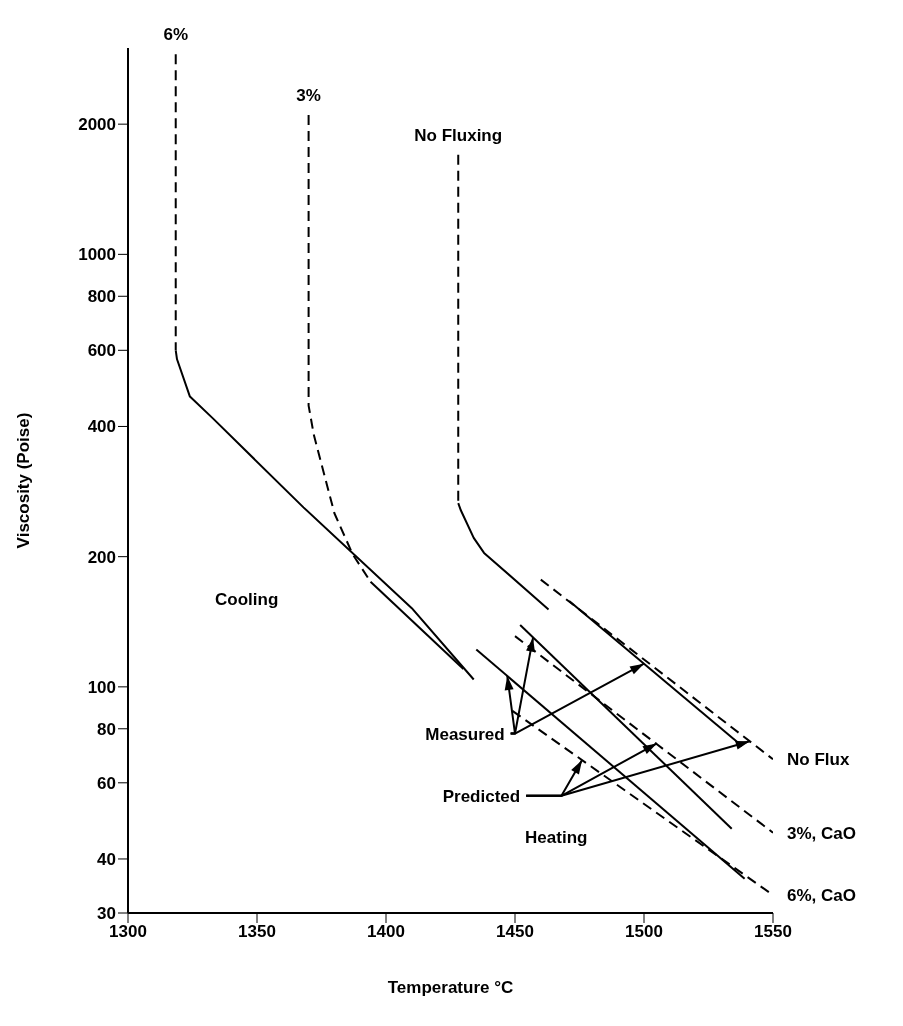 The image size is (903, 1026). What do you see at coordinates (24, 480) in the screenshot?
I see `y-axis-title: Viscosity (Poise)` at bounding box center [24, 480].